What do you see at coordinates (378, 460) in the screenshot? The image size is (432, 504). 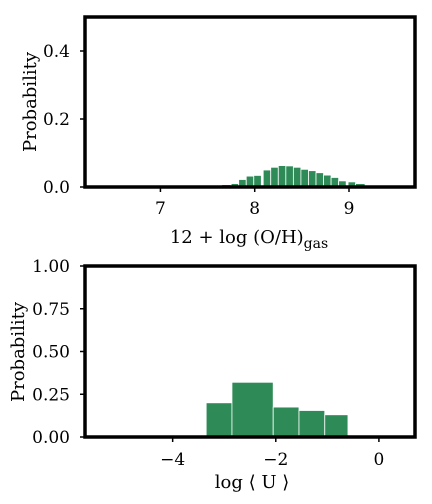 I see `bottom-xtick-label: 0` at bounding box center [378, 460].